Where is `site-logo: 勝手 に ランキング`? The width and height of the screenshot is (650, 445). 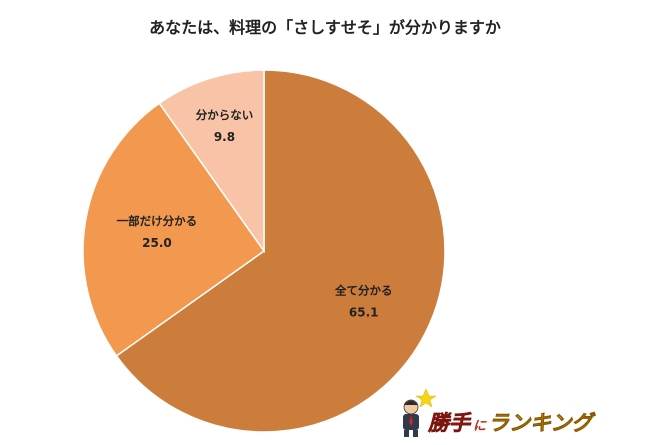
site-logo: 勝手 に ランキング is located at coordinates (500, 412).